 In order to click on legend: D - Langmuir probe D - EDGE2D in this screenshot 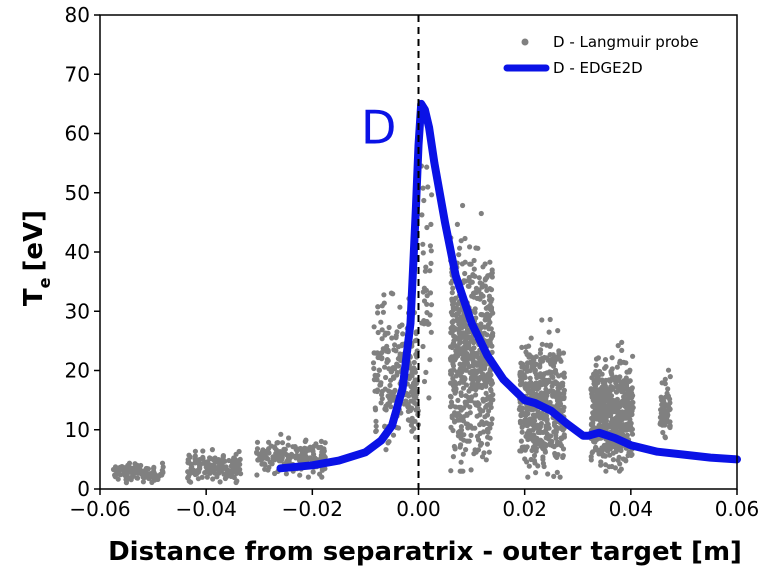, I will do `click(601, 55)`.